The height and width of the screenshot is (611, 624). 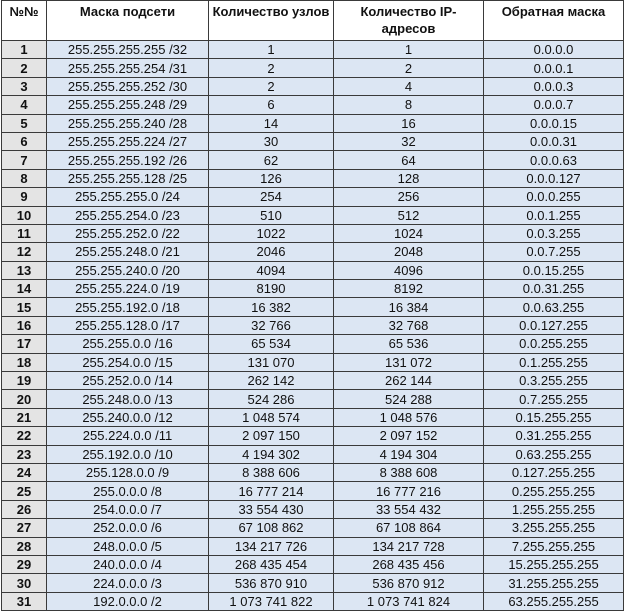 What do you see at coordinates (408, 233) in the screenshot?
I see `ip-count: 1024` at bounding box center [408, 233].